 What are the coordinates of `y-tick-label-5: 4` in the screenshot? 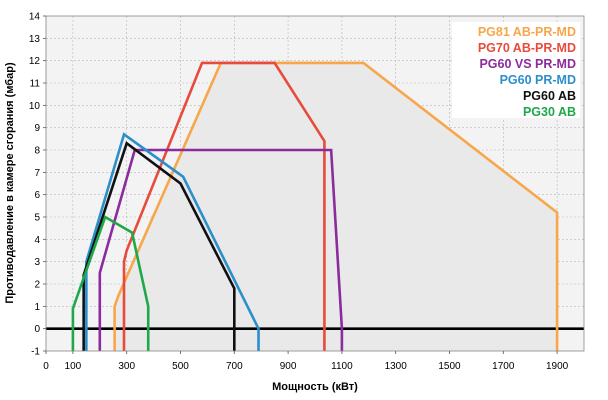 It's located at (37, 240).